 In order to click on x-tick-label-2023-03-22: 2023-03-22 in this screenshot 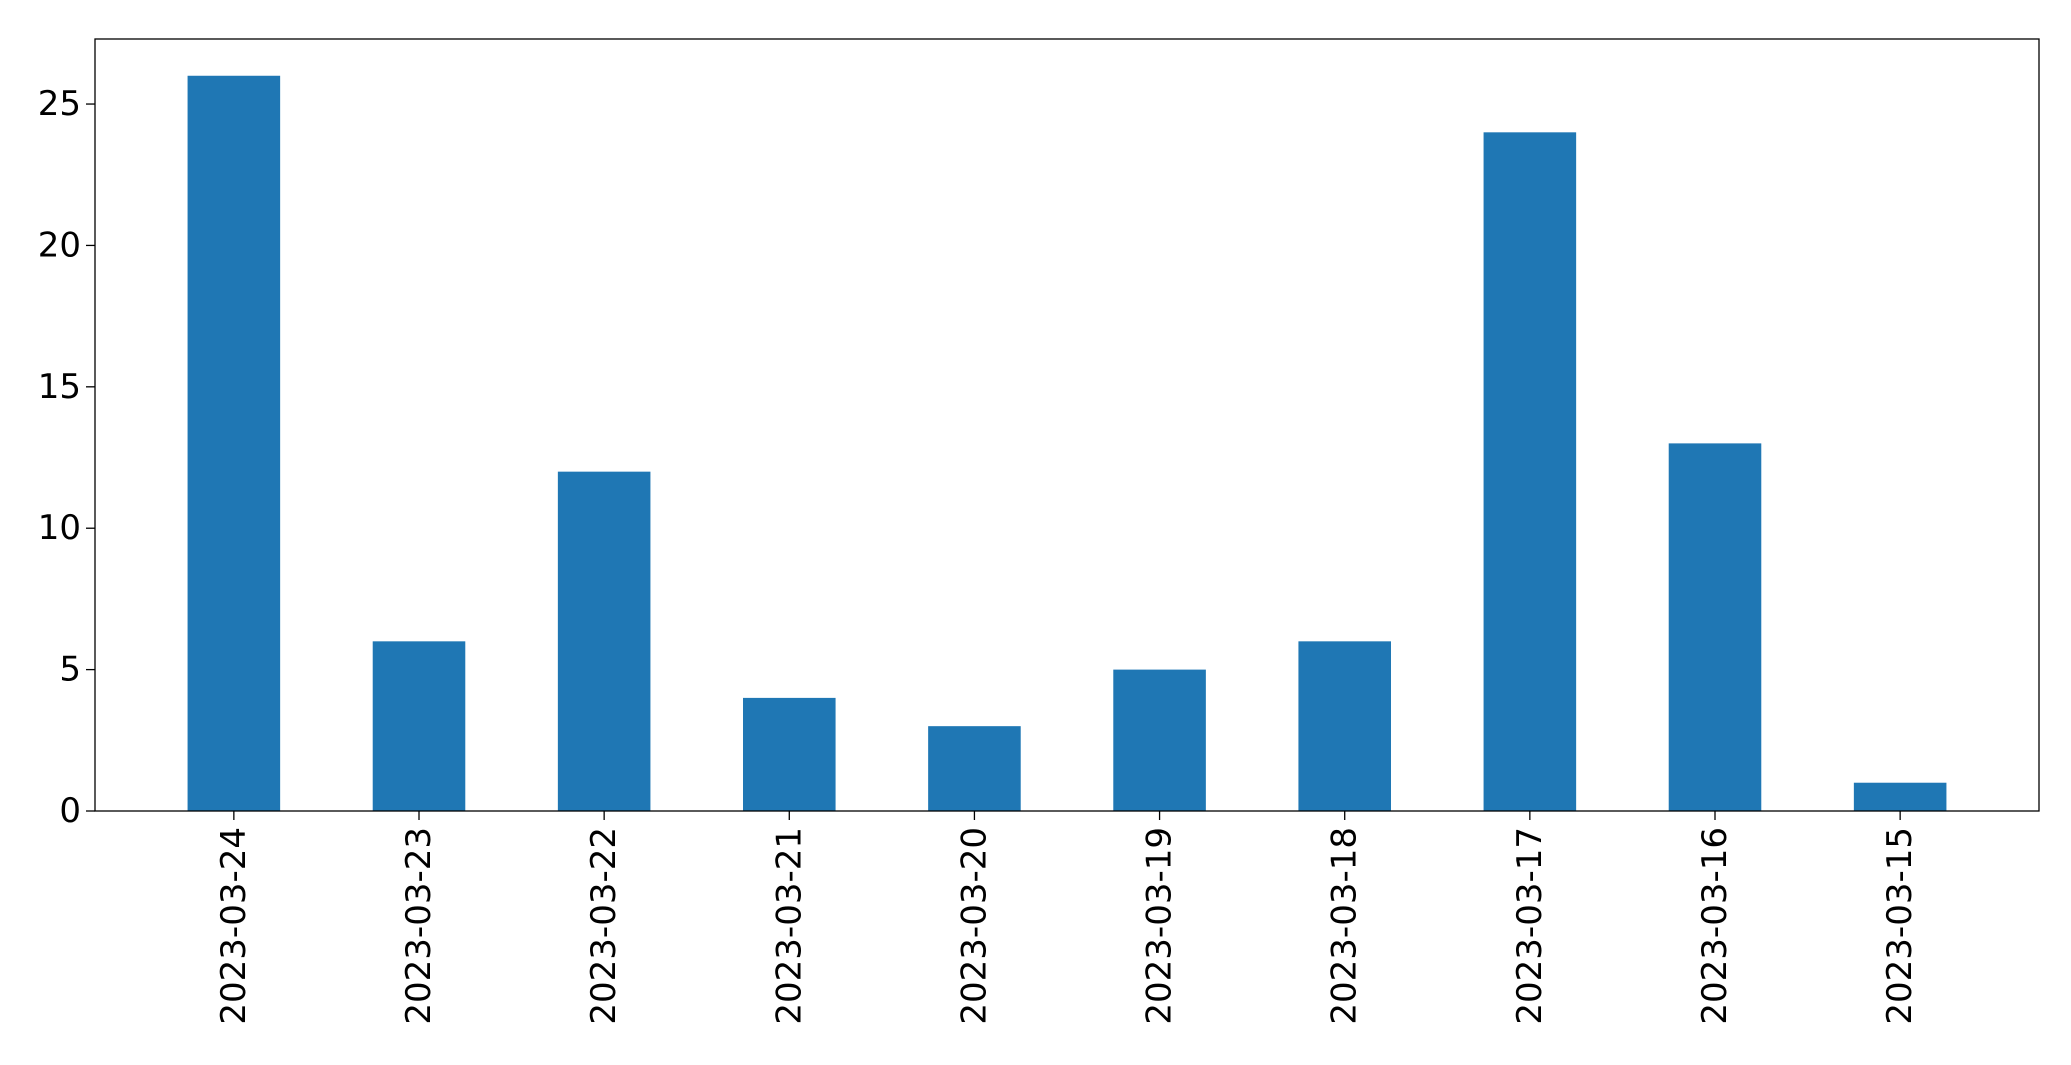, I will do `click(604, 926)`.